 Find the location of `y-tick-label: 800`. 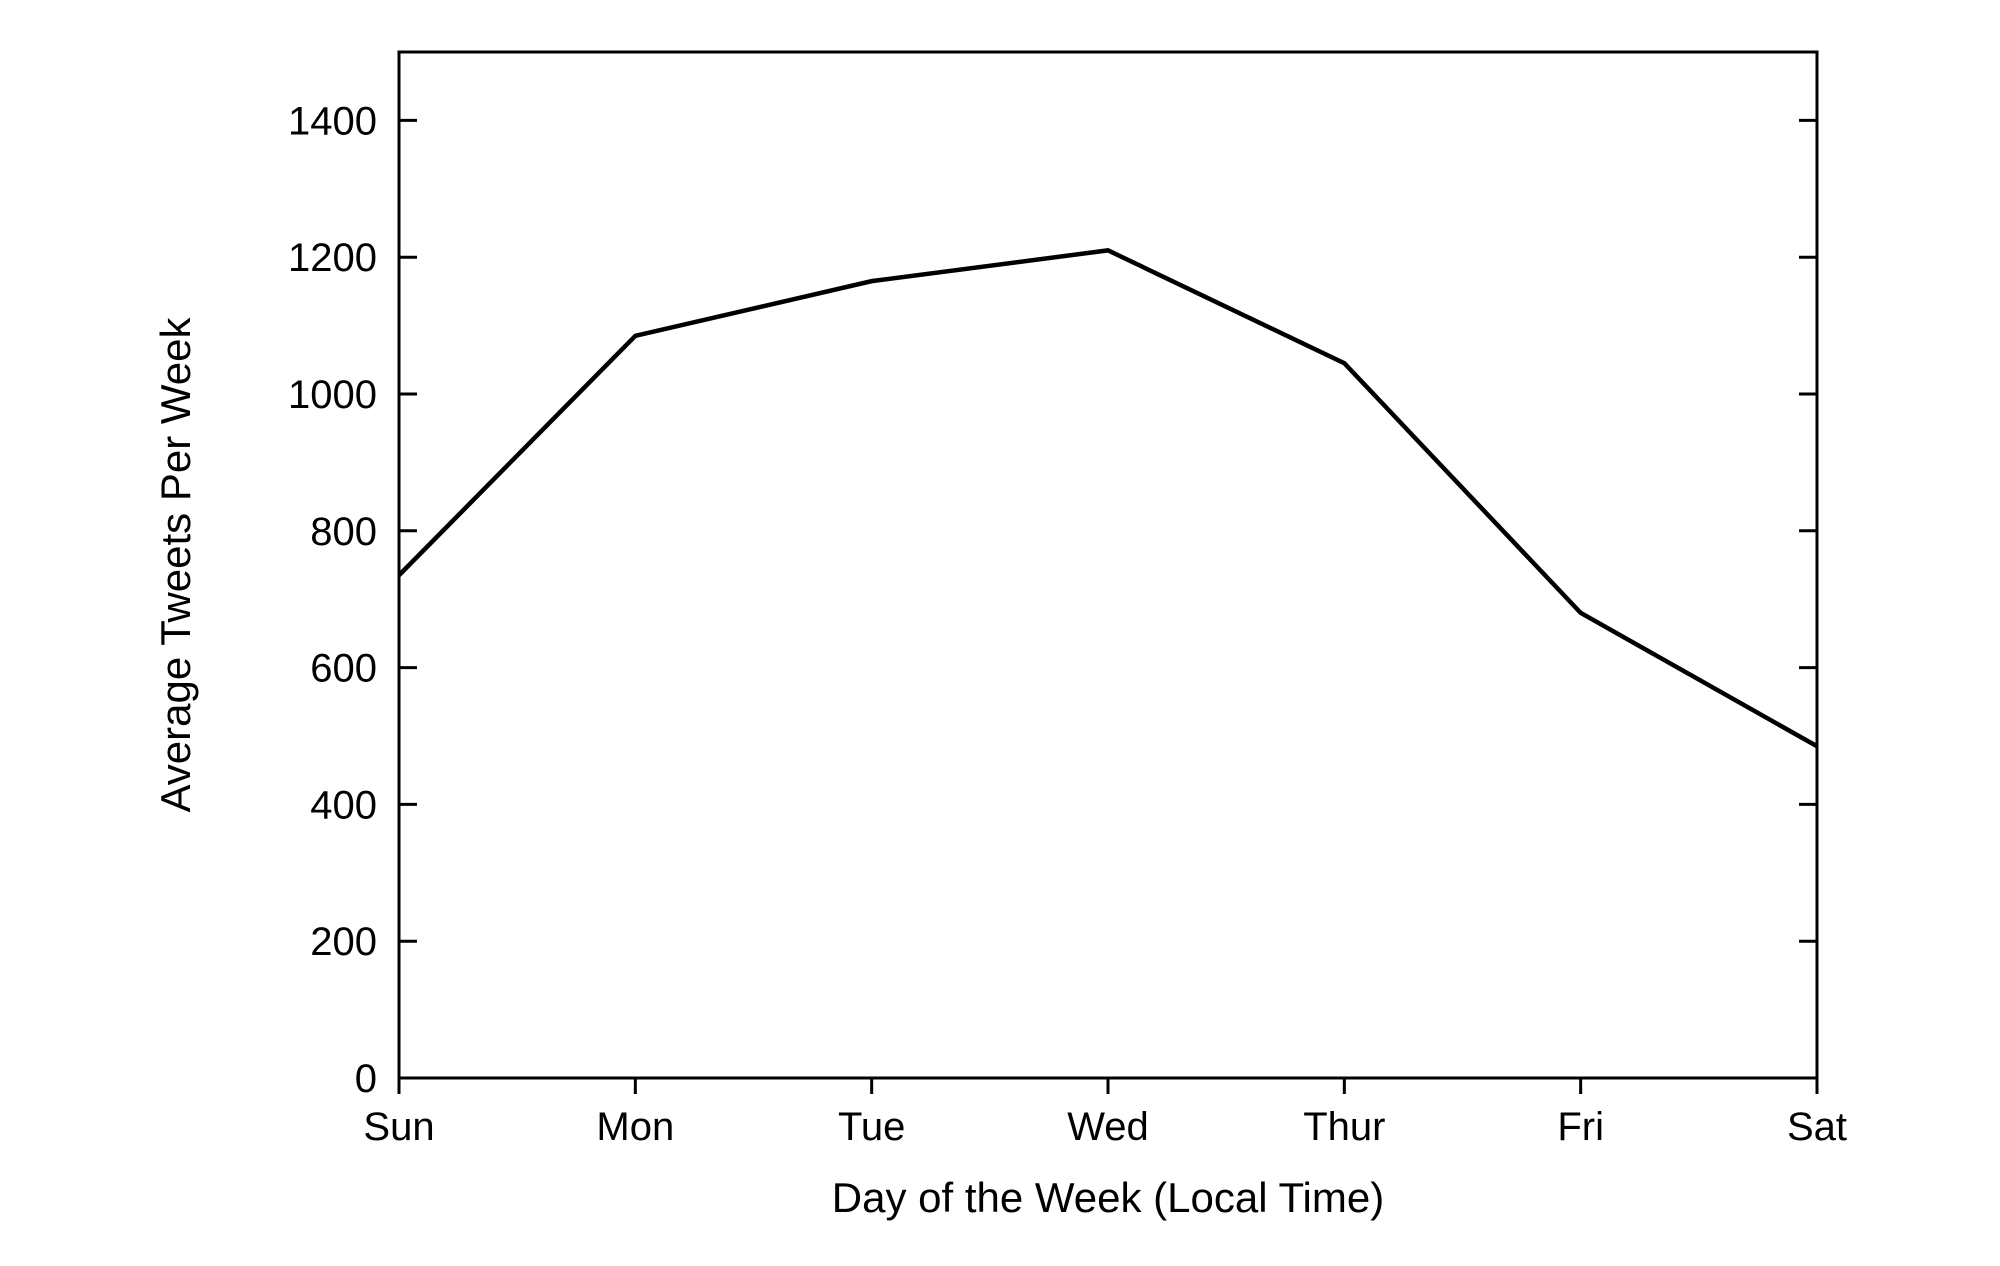

y-tick-label: 800 is located at coordinates (343, 532).